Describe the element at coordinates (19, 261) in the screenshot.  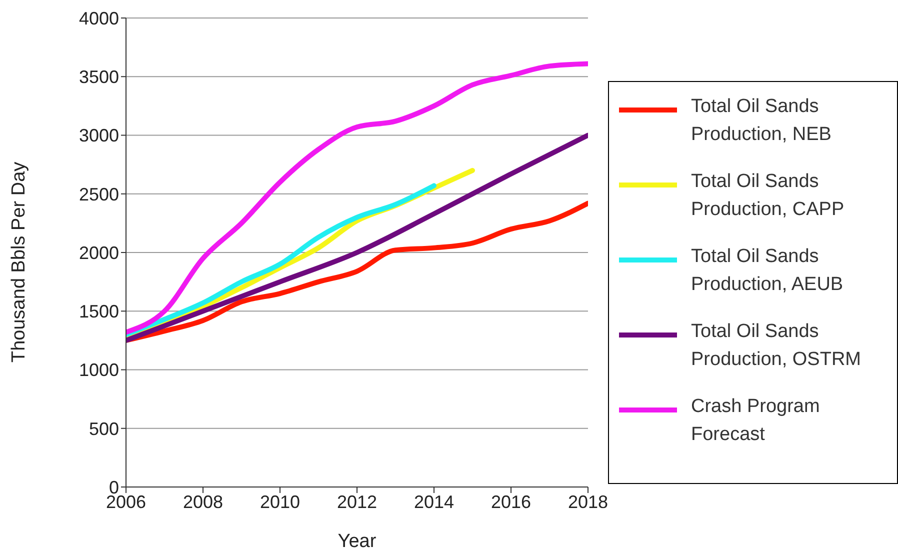
I see `y-axis-title: Thousand Bbls Per Day` at that location.